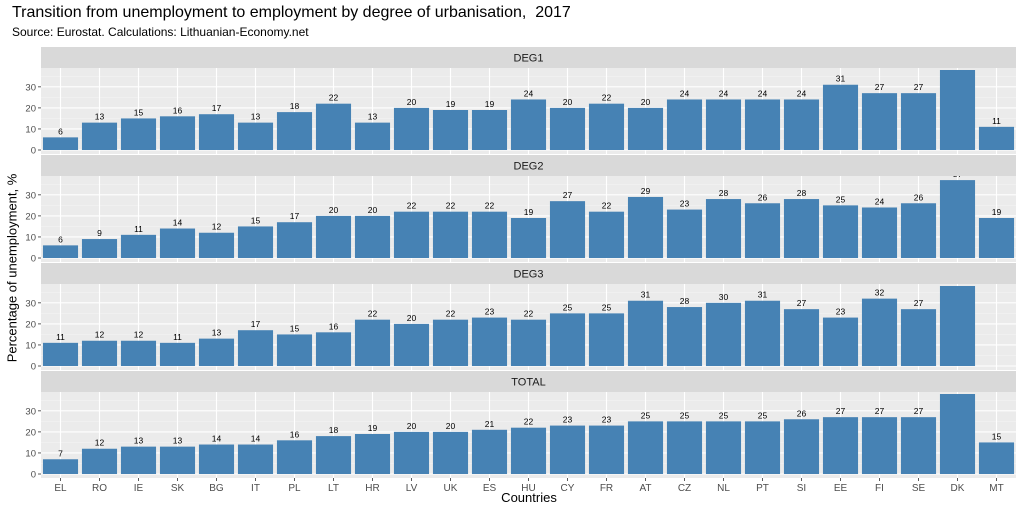  I want to click on y-tick-label: 10, so click(30, 129).